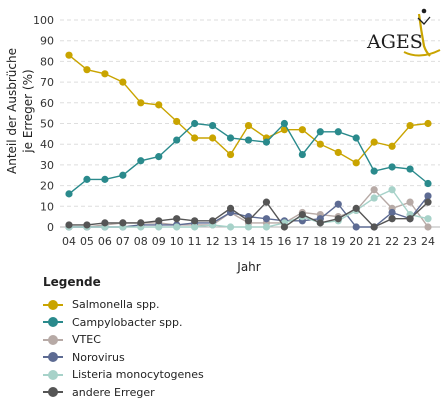 This screenshot has width=444, height=401. What do you see at coordinates (424, 11) in the screenshot?
I see `ages-logo-head` at bounding box center [424, 11].